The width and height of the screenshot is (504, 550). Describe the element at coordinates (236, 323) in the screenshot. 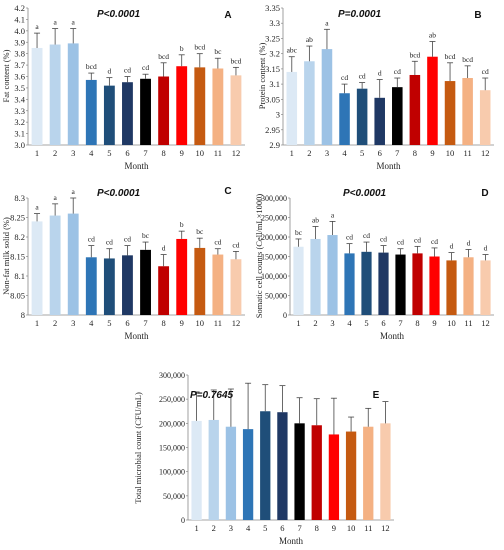

I see `x-tick-label: 12` at that location.